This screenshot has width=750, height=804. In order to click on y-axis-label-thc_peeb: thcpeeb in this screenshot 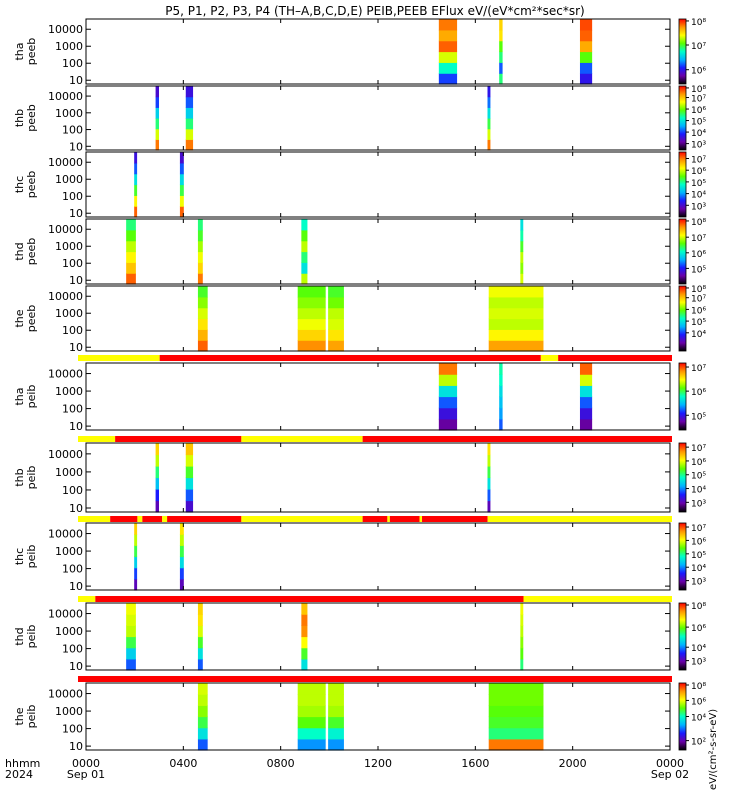, I will do `click(25, 185)`.